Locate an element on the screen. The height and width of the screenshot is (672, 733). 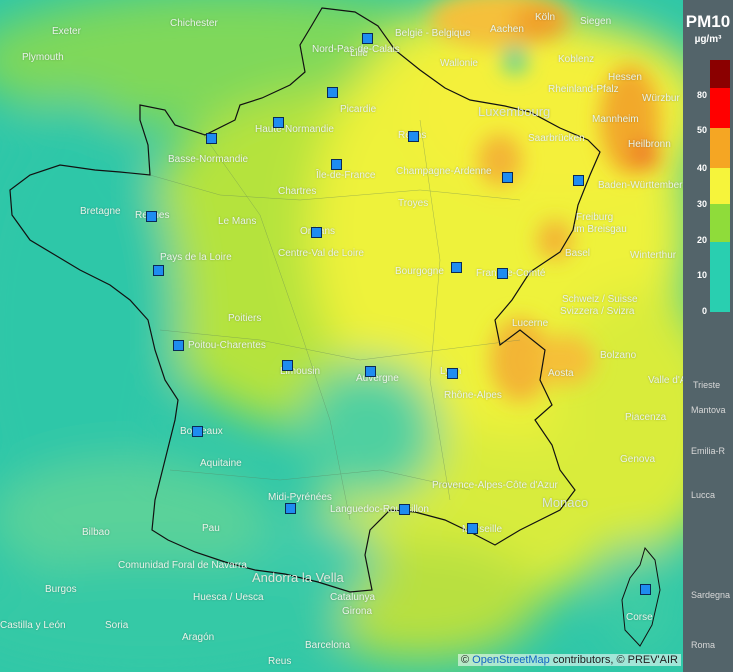
label-winterthur: Winterthur is located at coordinates (653, 255).